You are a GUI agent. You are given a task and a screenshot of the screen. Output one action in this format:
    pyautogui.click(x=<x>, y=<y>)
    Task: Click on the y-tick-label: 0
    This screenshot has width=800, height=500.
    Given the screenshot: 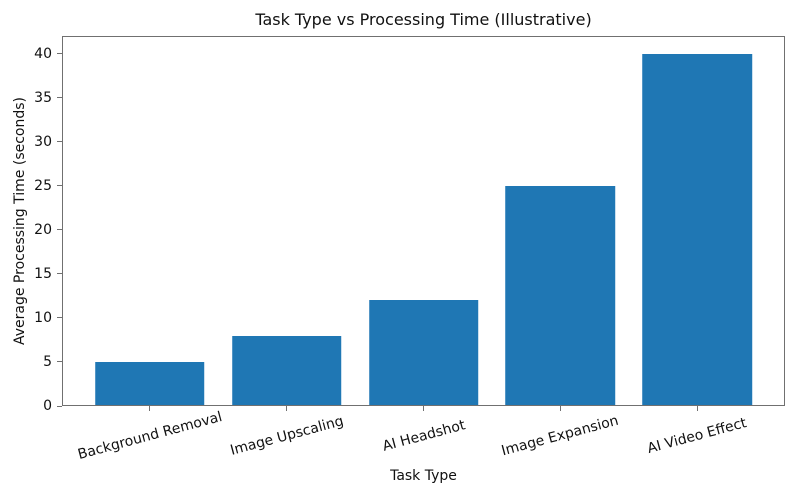 What is the action you would take?
    pyautogui.click(x=47, y=406)
    